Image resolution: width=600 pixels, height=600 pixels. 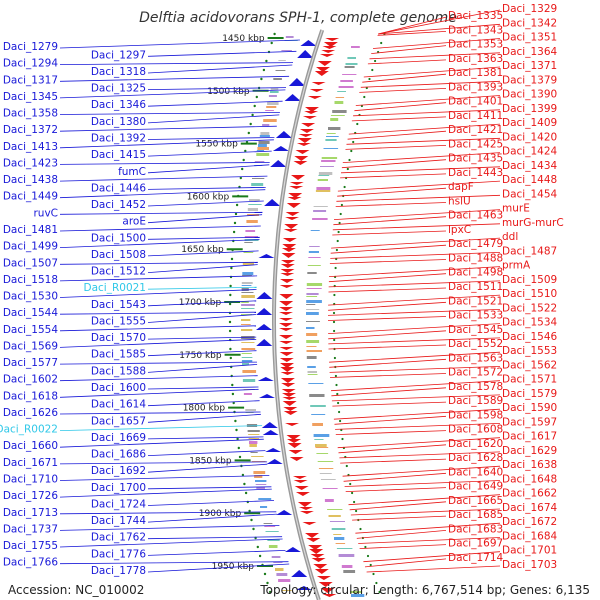 What do you see at coordinates (475, 287) in the screenshot?
I see `gene-label-forward: Daci_1511` at bounding box center [475, 287].